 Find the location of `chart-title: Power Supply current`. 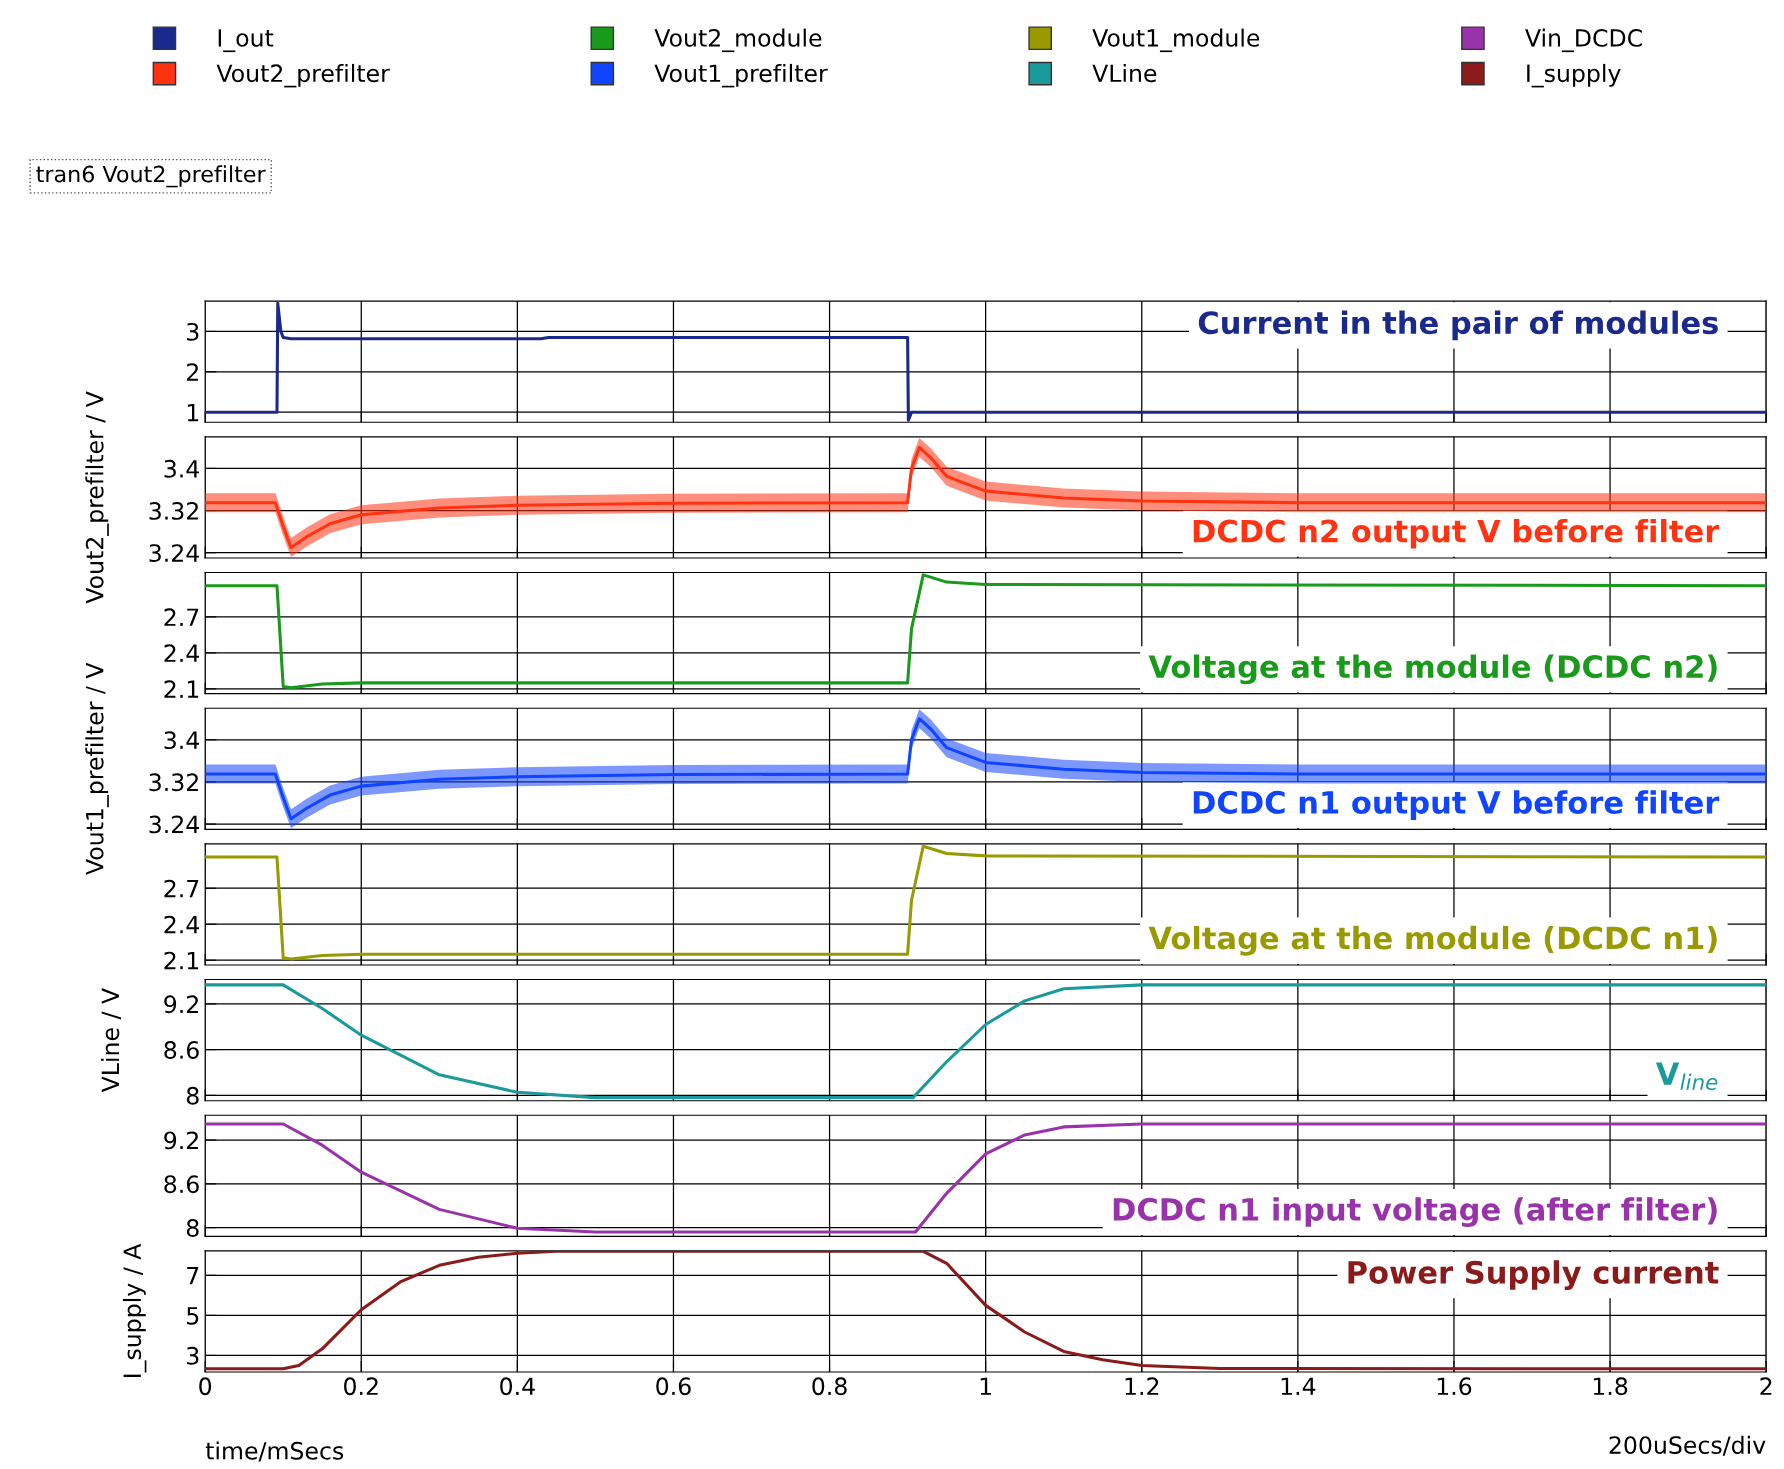

chart-title: Power Supply current is located at coordinates (1533, 1275).